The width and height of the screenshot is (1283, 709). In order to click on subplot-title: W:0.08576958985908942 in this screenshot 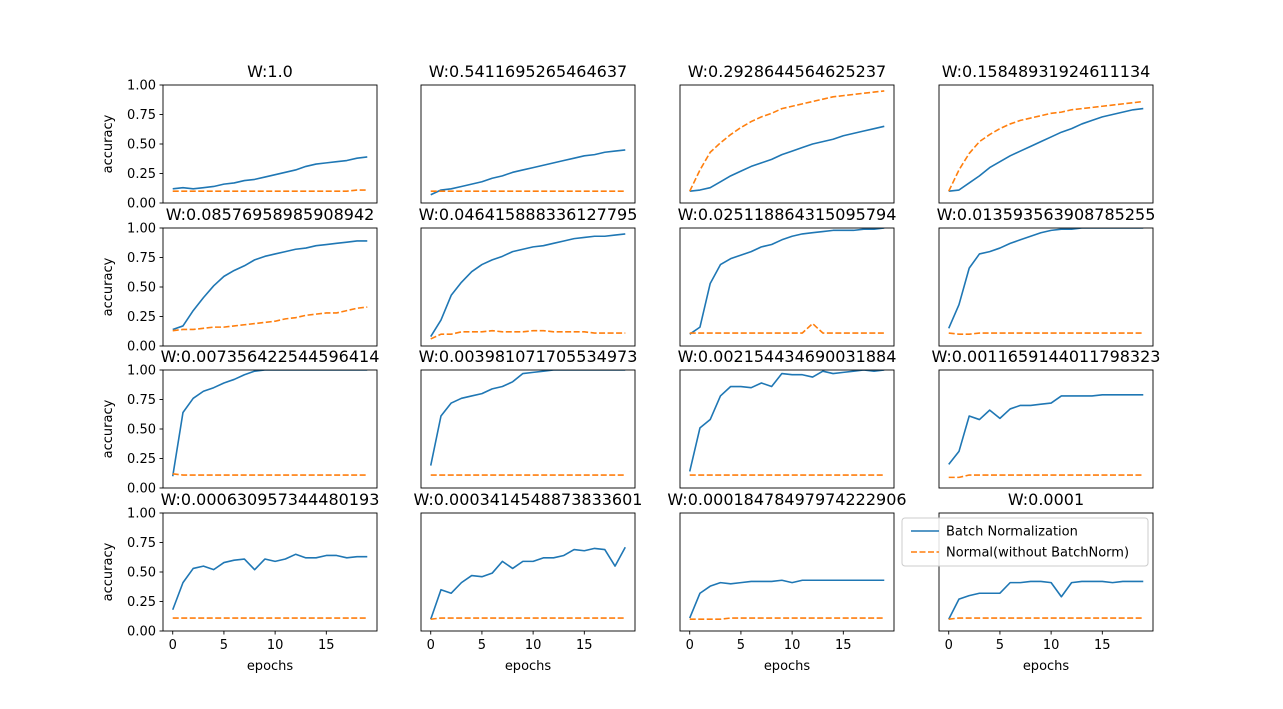, I will do `click(270, 214)`.